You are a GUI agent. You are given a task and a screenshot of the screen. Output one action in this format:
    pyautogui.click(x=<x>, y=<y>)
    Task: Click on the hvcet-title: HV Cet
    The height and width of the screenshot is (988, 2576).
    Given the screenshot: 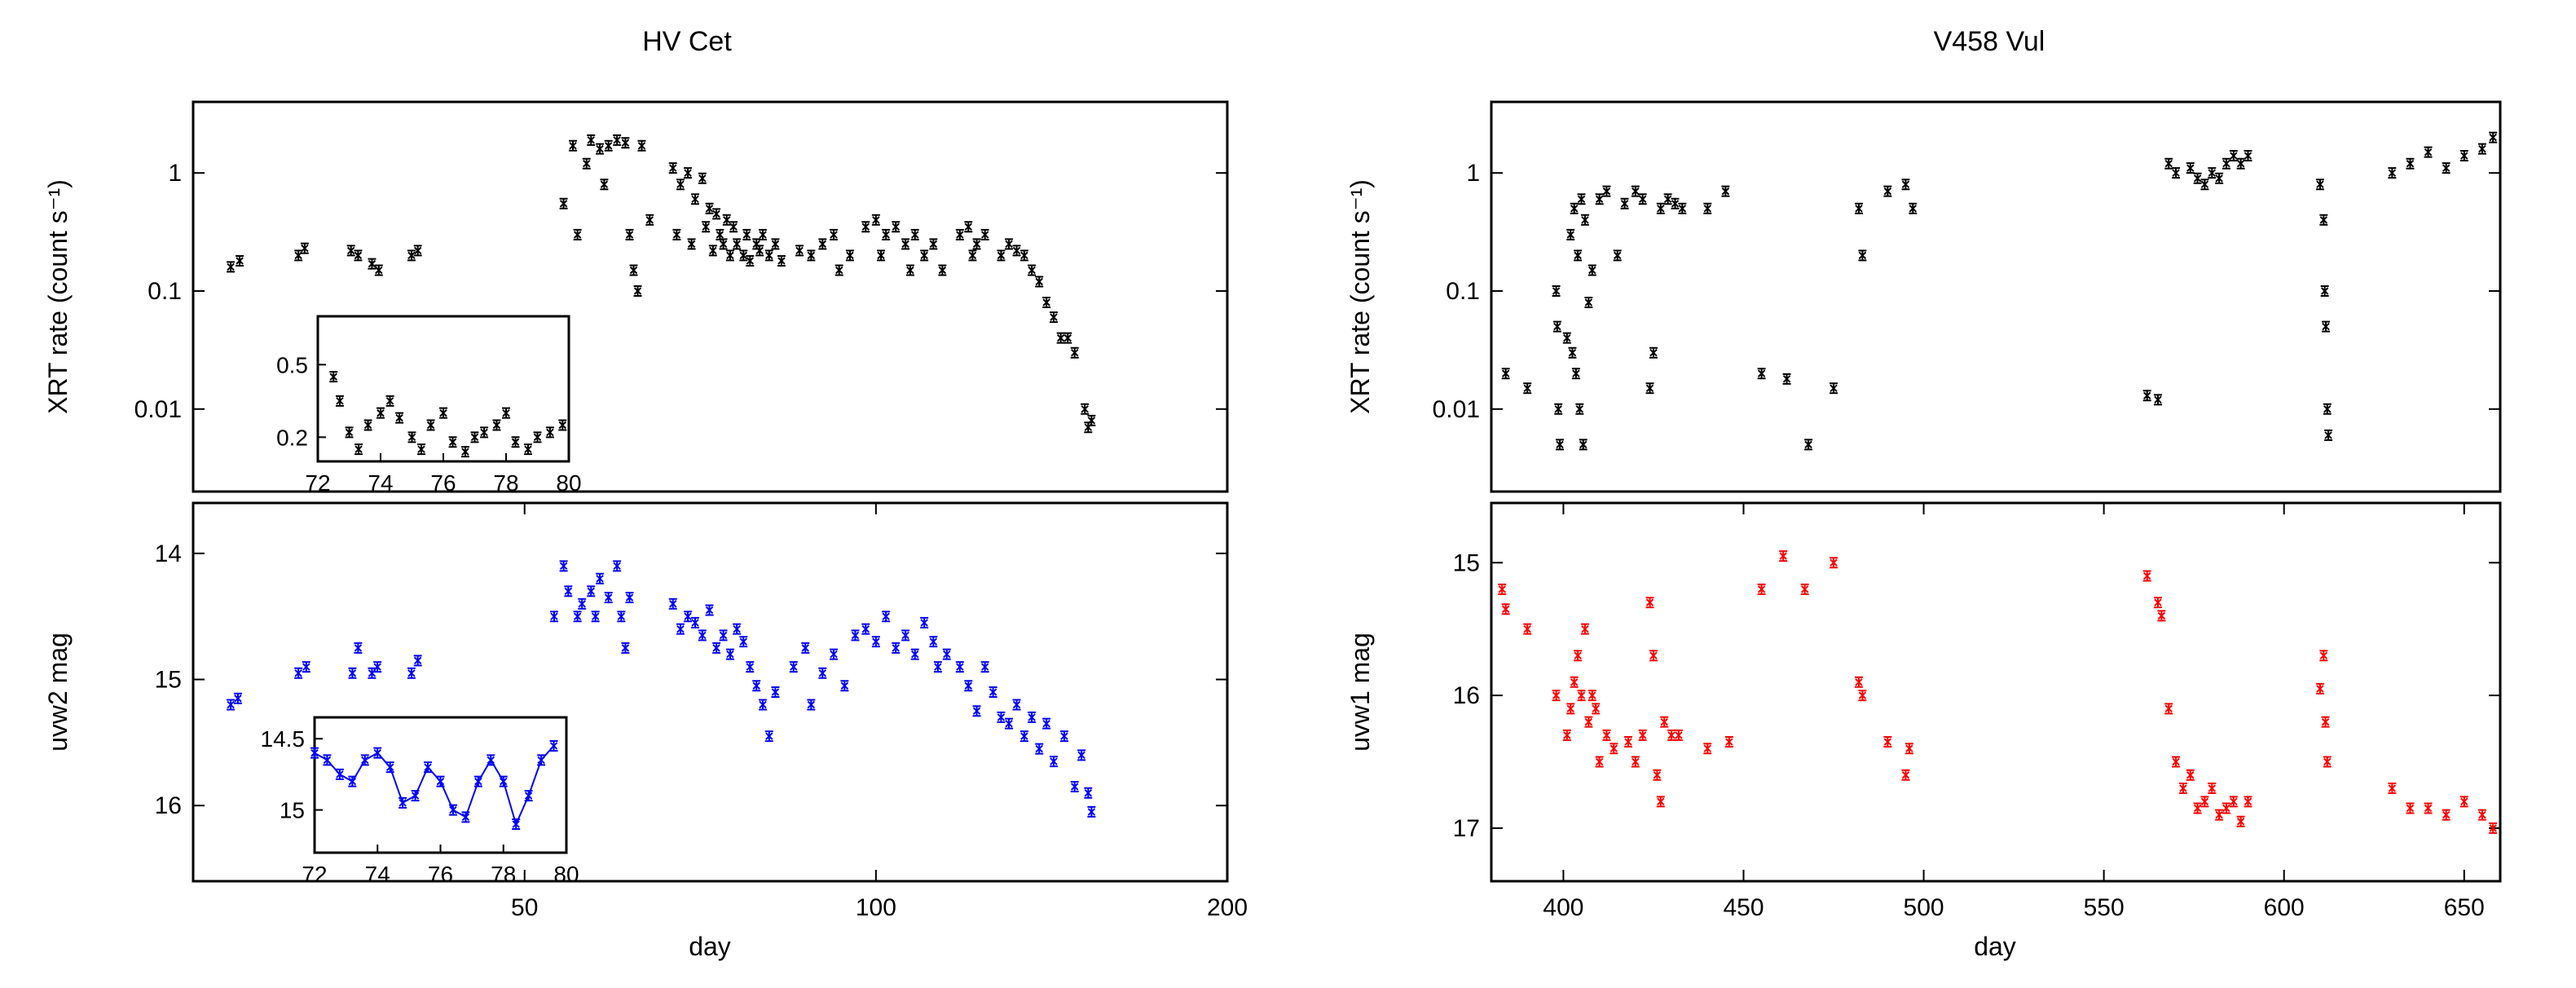 What is the action you would take?
    pyautogui.click(x=687, y=41)
    